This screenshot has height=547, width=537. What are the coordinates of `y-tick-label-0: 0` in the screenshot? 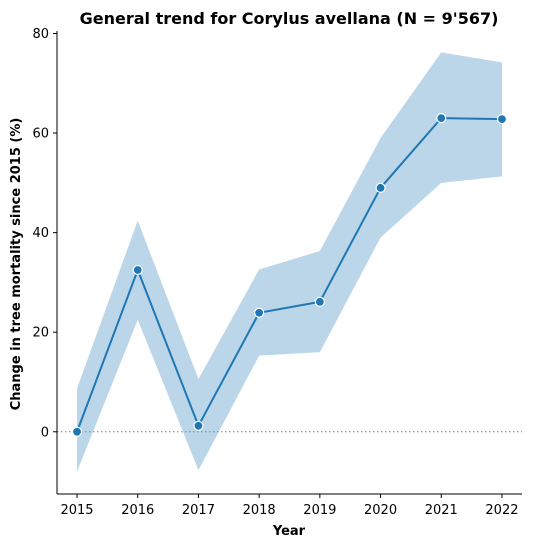 It's located at (45, 432).